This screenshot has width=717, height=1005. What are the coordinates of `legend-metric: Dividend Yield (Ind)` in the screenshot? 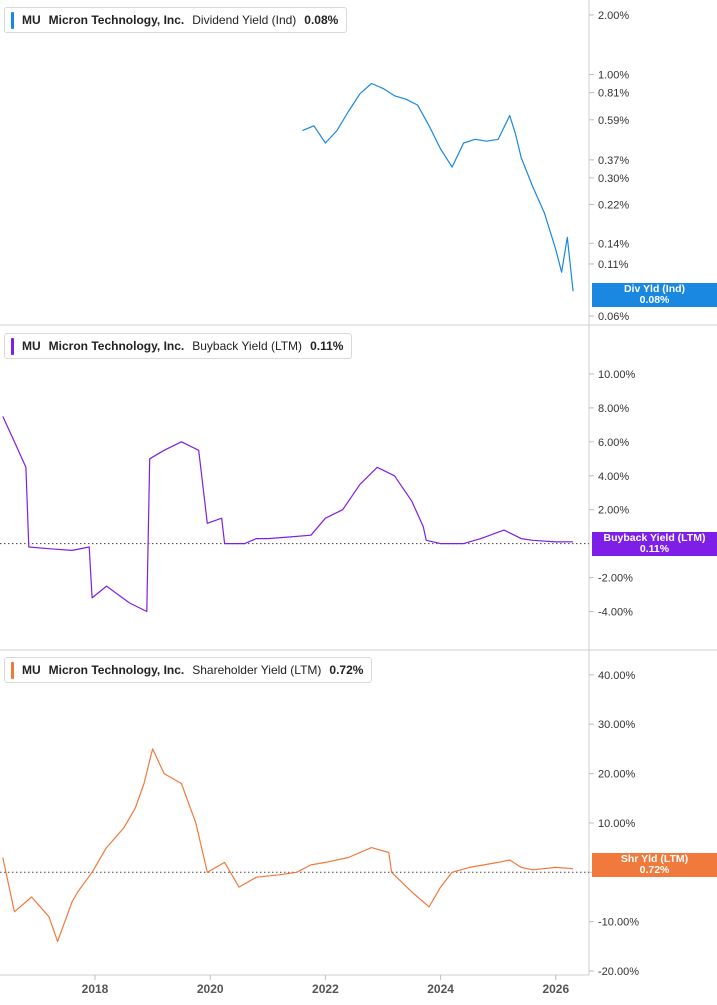 It's located at (244, 20).